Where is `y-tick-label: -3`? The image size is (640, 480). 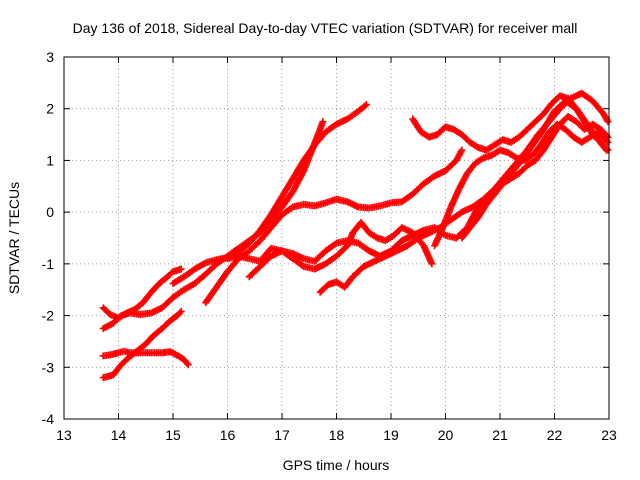 y-tick-label: -3 is located at coordinates (48, 367).